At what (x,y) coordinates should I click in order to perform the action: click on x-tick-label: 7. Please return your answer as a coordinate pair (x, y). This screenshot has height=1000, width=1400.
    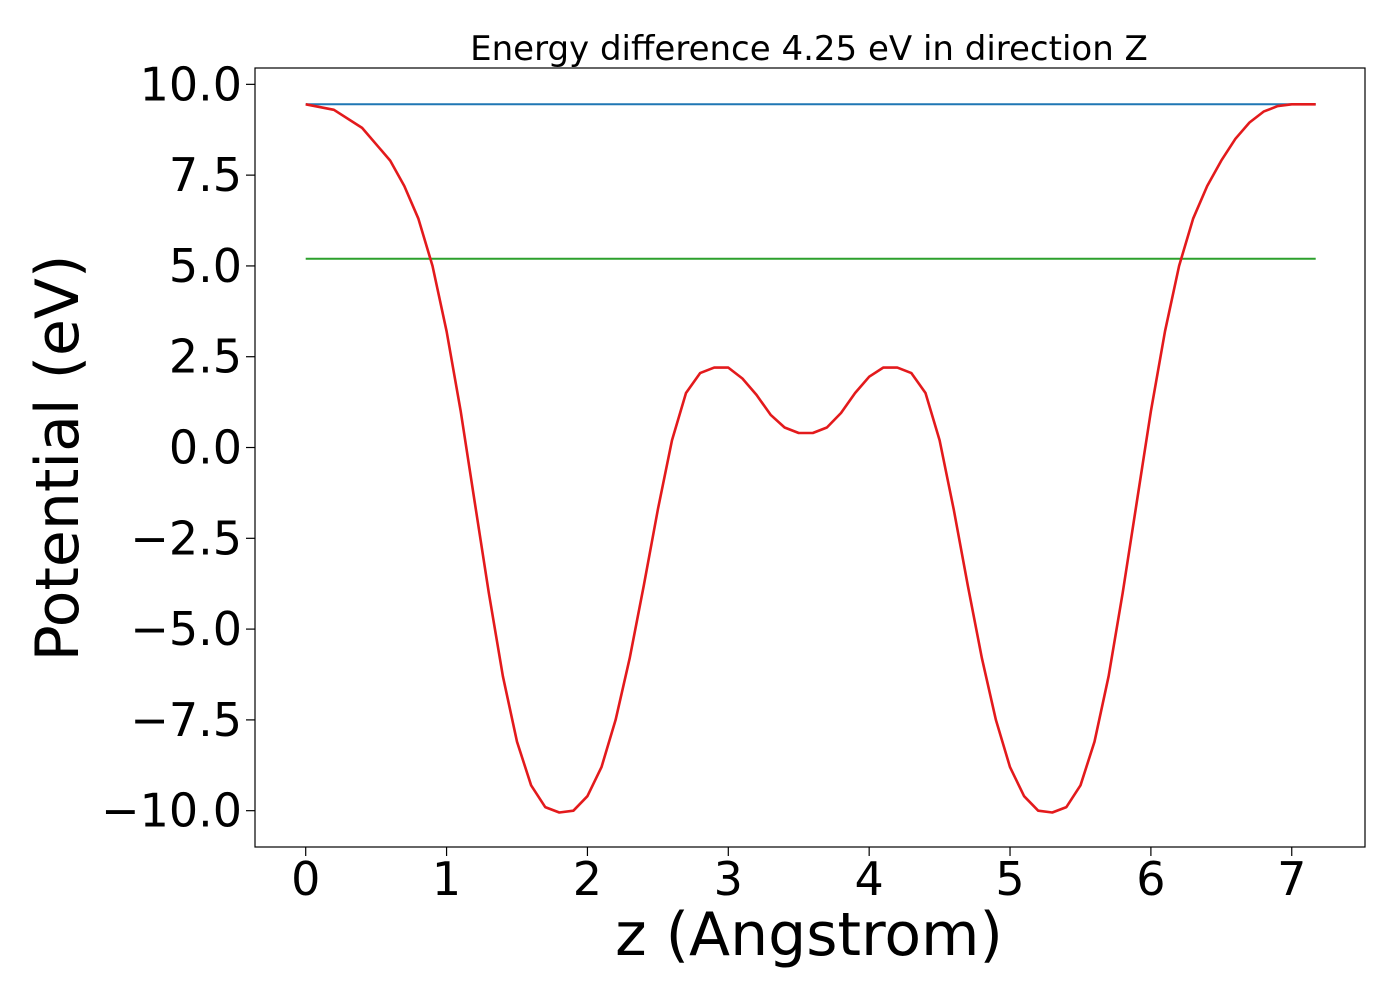
    Looking at the image, I should click on (1291, 879).